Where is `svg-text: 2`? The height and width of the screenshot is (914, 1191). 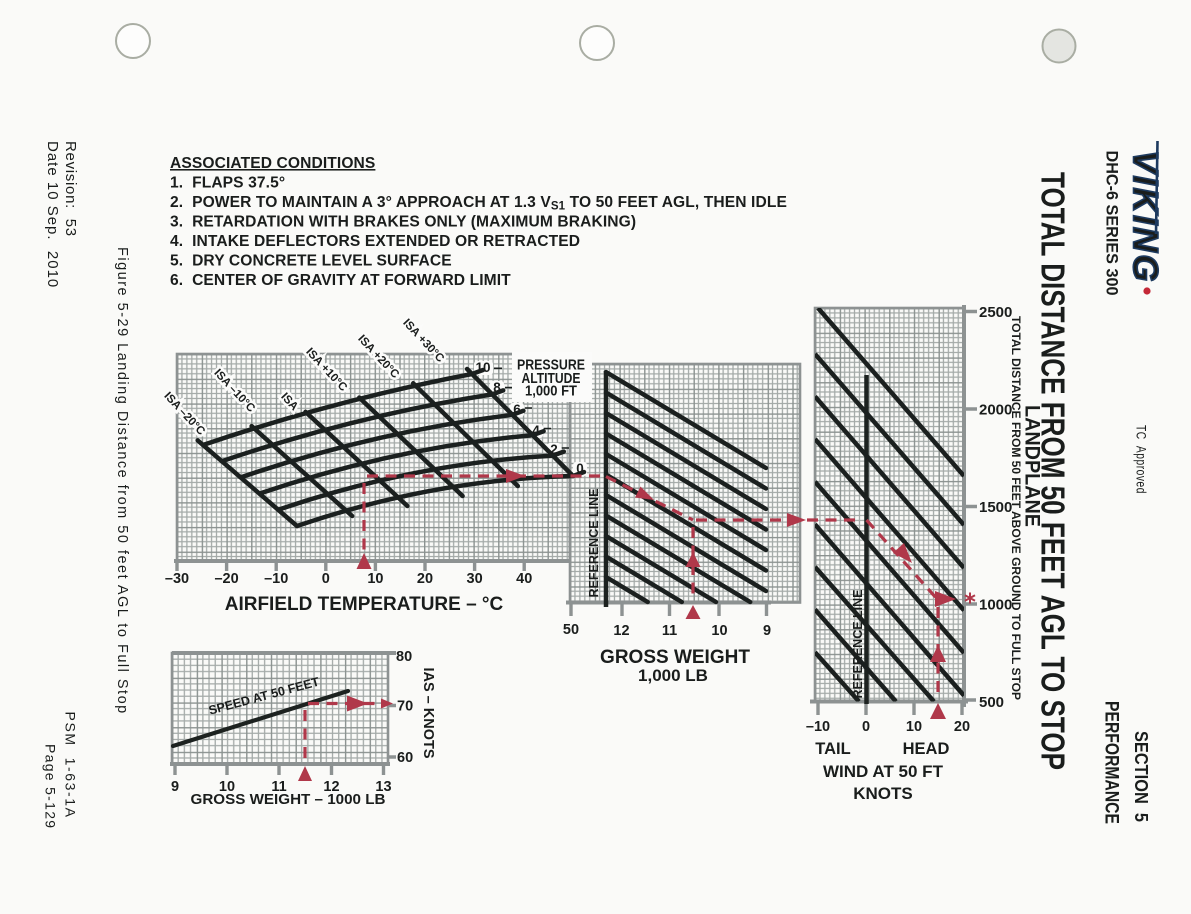 svg-text: 2 is located at coordinates (554, 449).